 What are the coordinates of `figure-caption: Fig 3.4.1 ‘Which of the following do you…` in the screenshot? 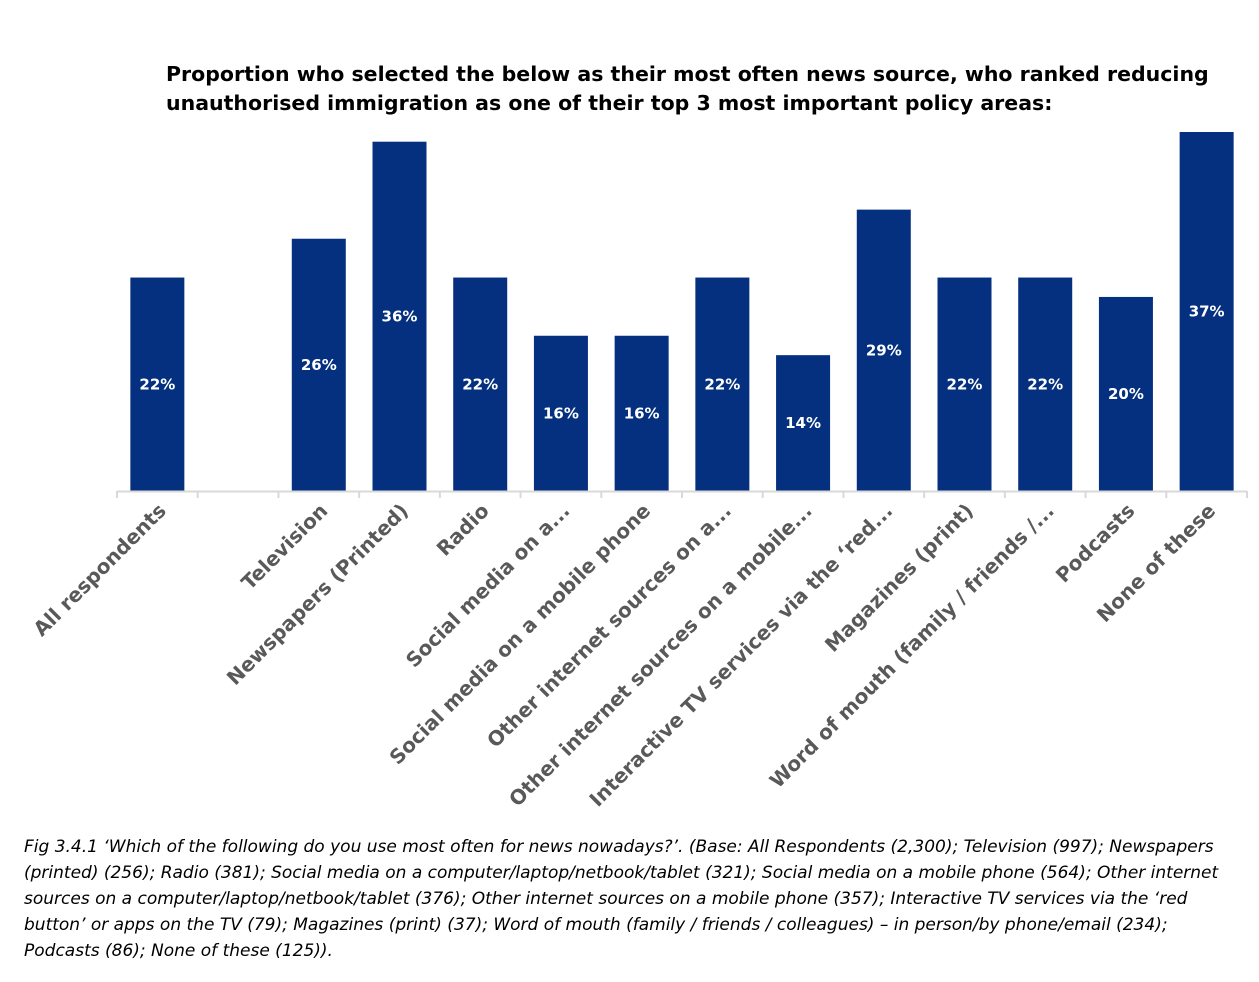 It's located at (631, 899).